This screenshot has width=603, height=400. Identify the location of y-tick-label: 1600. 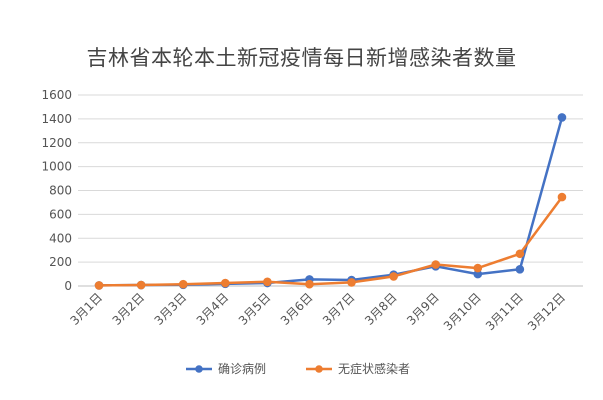
(56, 95).